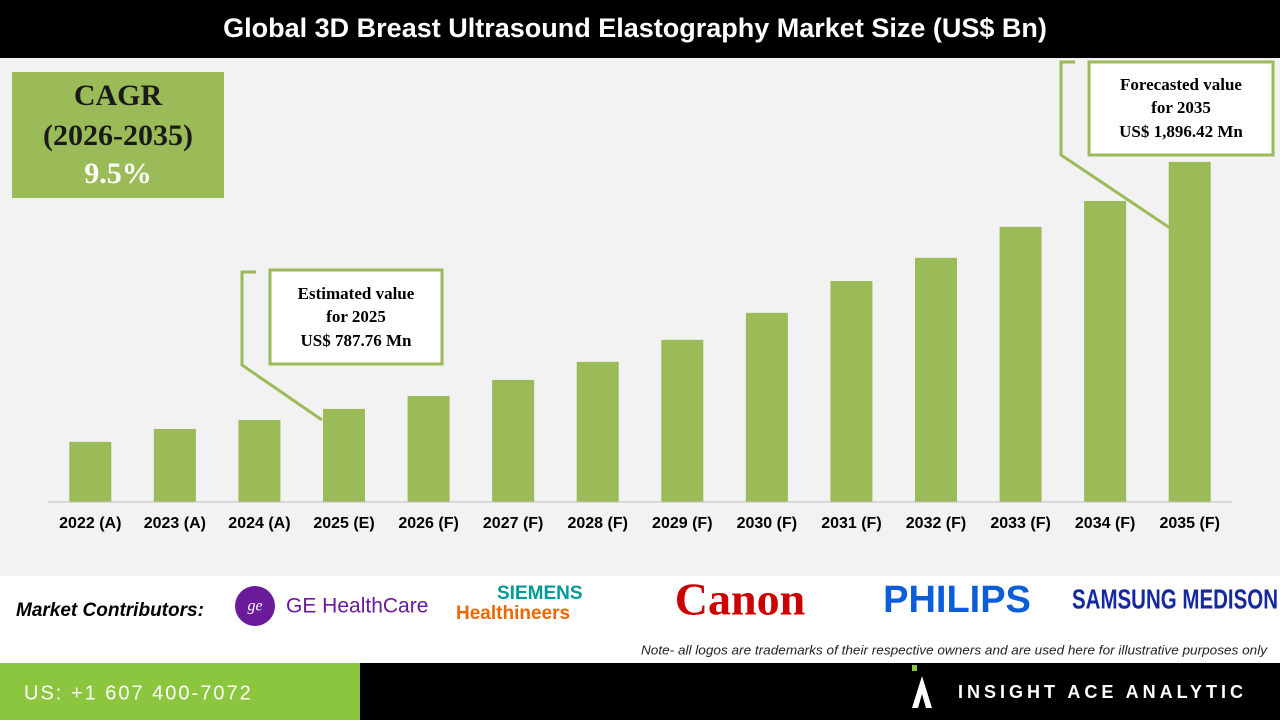 The image size is (1280, 725). What do you see at coordinates (1189, 523) in the screenshot?
I see `x-tick-label: 2035 (F)` at bounding box center [1189, 523].